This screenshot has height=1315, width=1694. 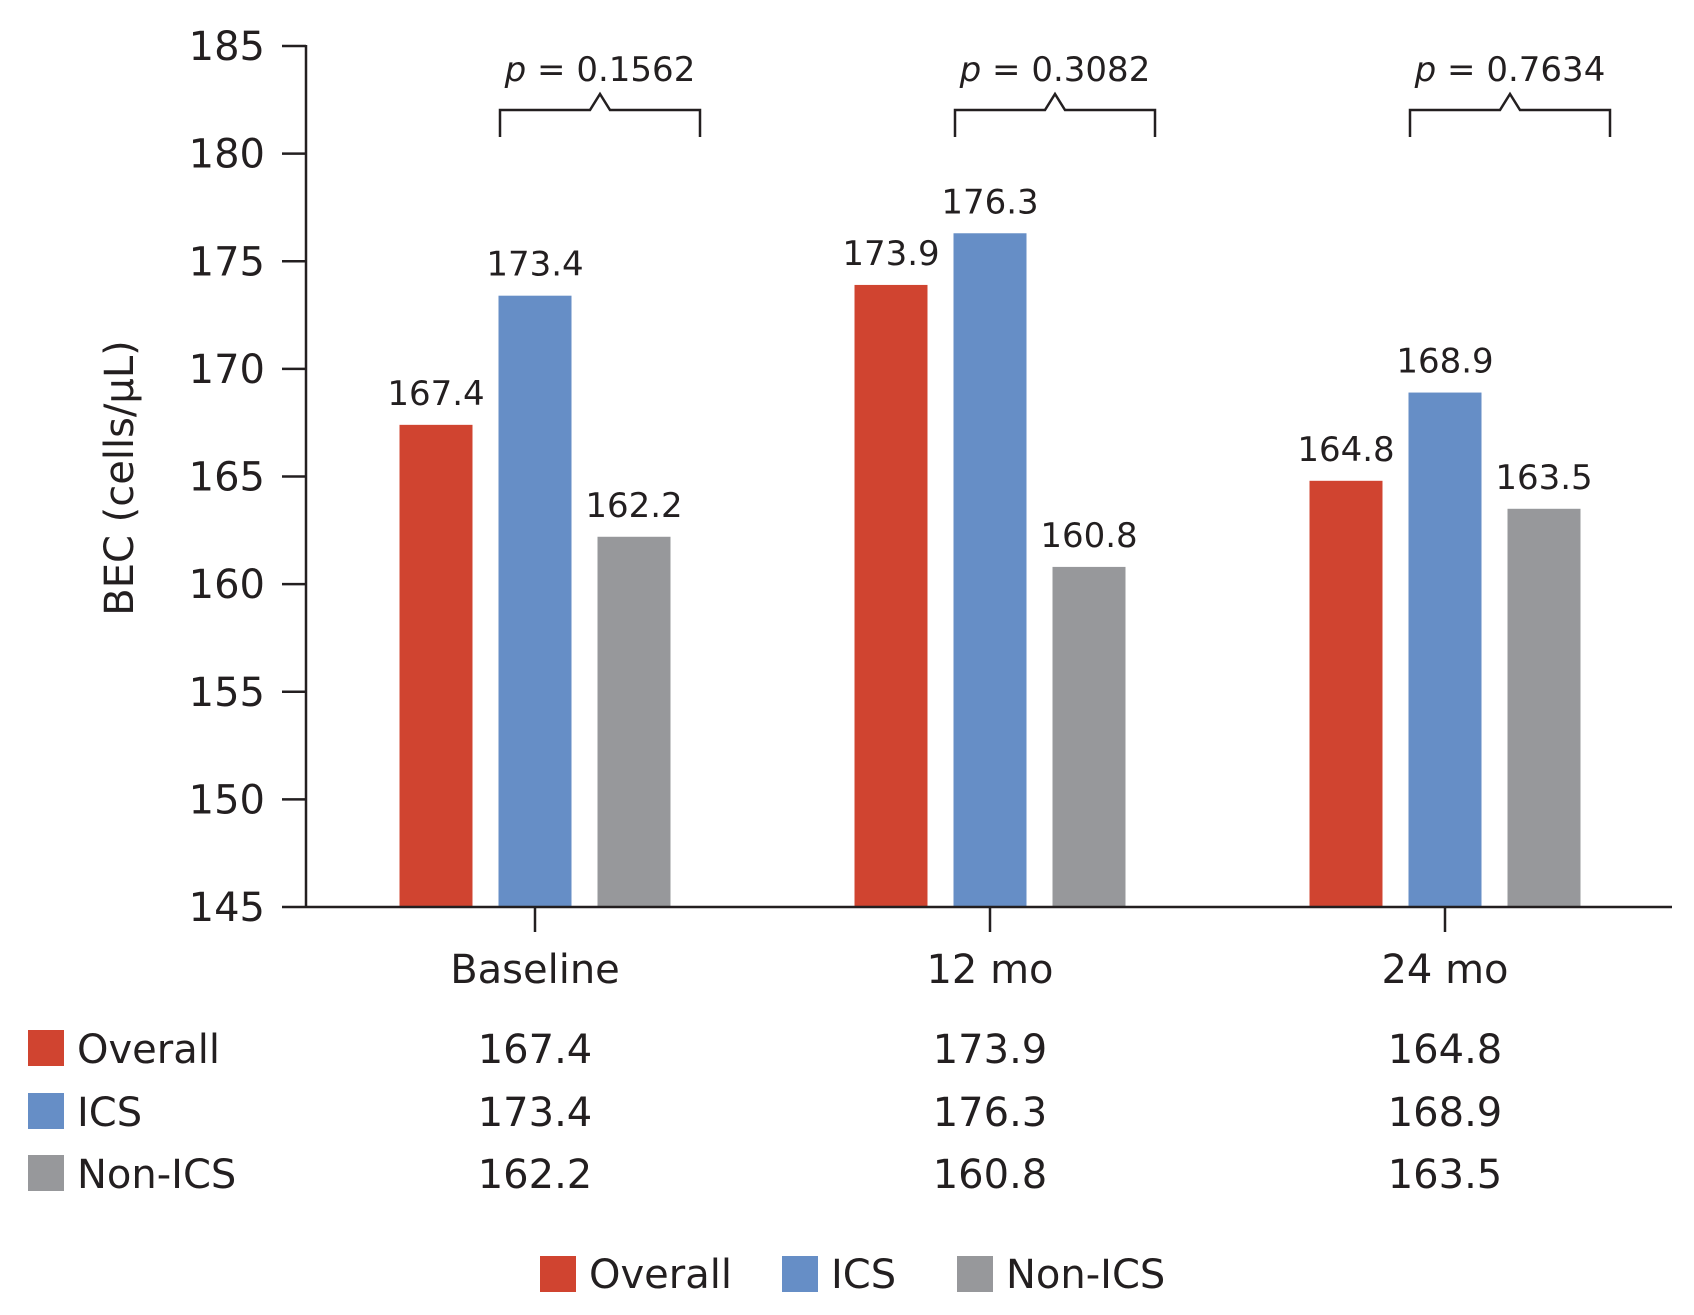 What do you see at coordinates (534, 265) in the screenshot?
I see `bar-value-label: 173.4` at bounding box center [534, 265].